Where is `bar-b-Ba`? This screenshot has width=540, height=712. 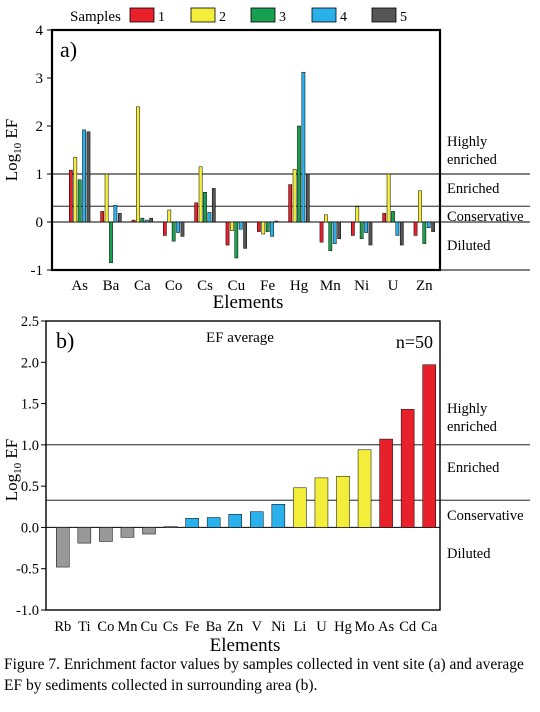
bar-b-Ba is located at coordinates (213, 522).